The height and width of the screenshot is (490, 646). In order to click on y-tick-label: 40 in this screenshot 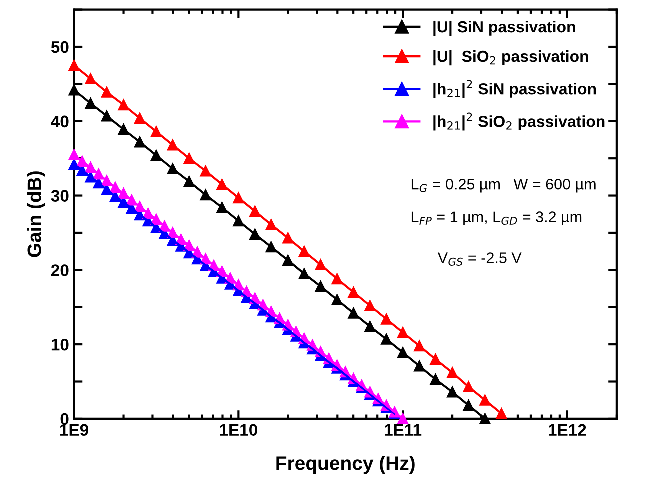, I will do `click(60, 122)`.